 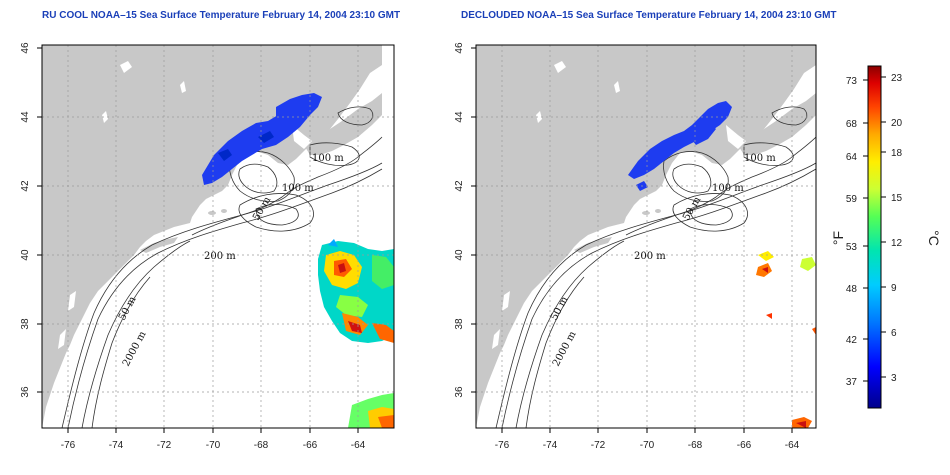 What do you see at coordinates (852, 289) in the screenshot?
I see `colorbar-f-tick: 48` at bounding box center [852, 289].